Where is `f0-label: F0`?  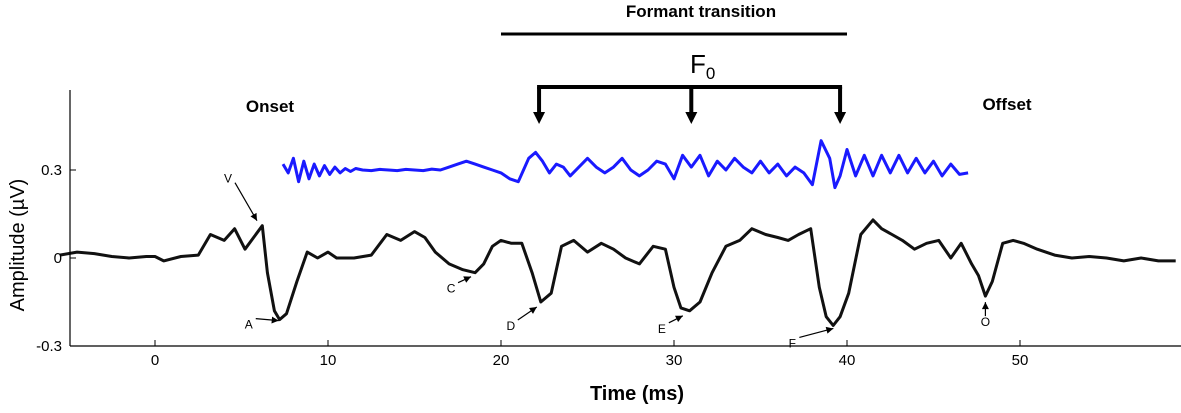 f0-label: F0 is located at coordinates (702, 66).